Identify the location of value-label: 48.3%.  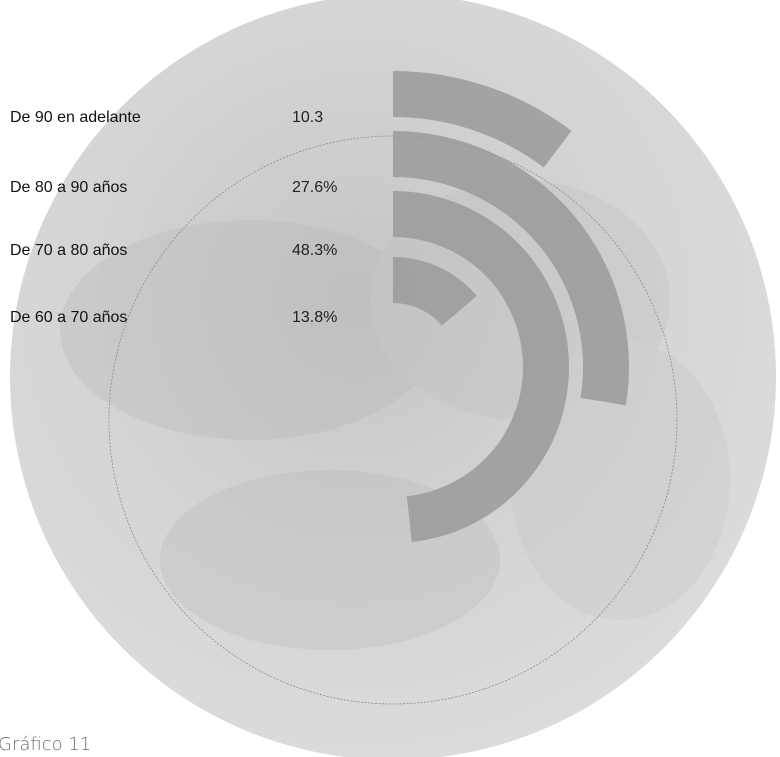
(315, 250).